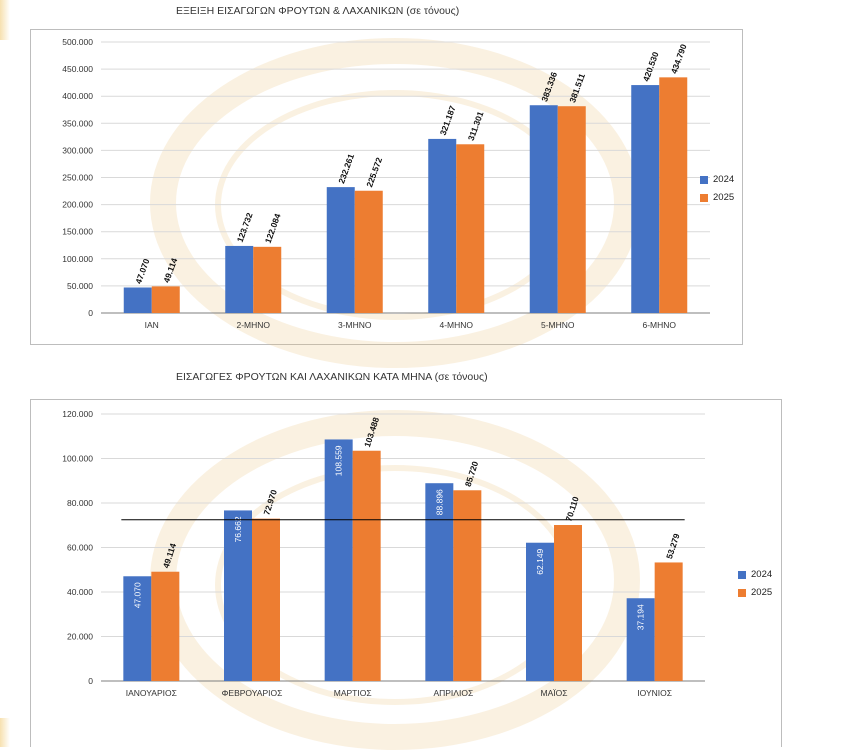  Describe the element at coordinates (571, 509) in the screenshot. I see `c2-data-label-2025: 70.110` at that location.